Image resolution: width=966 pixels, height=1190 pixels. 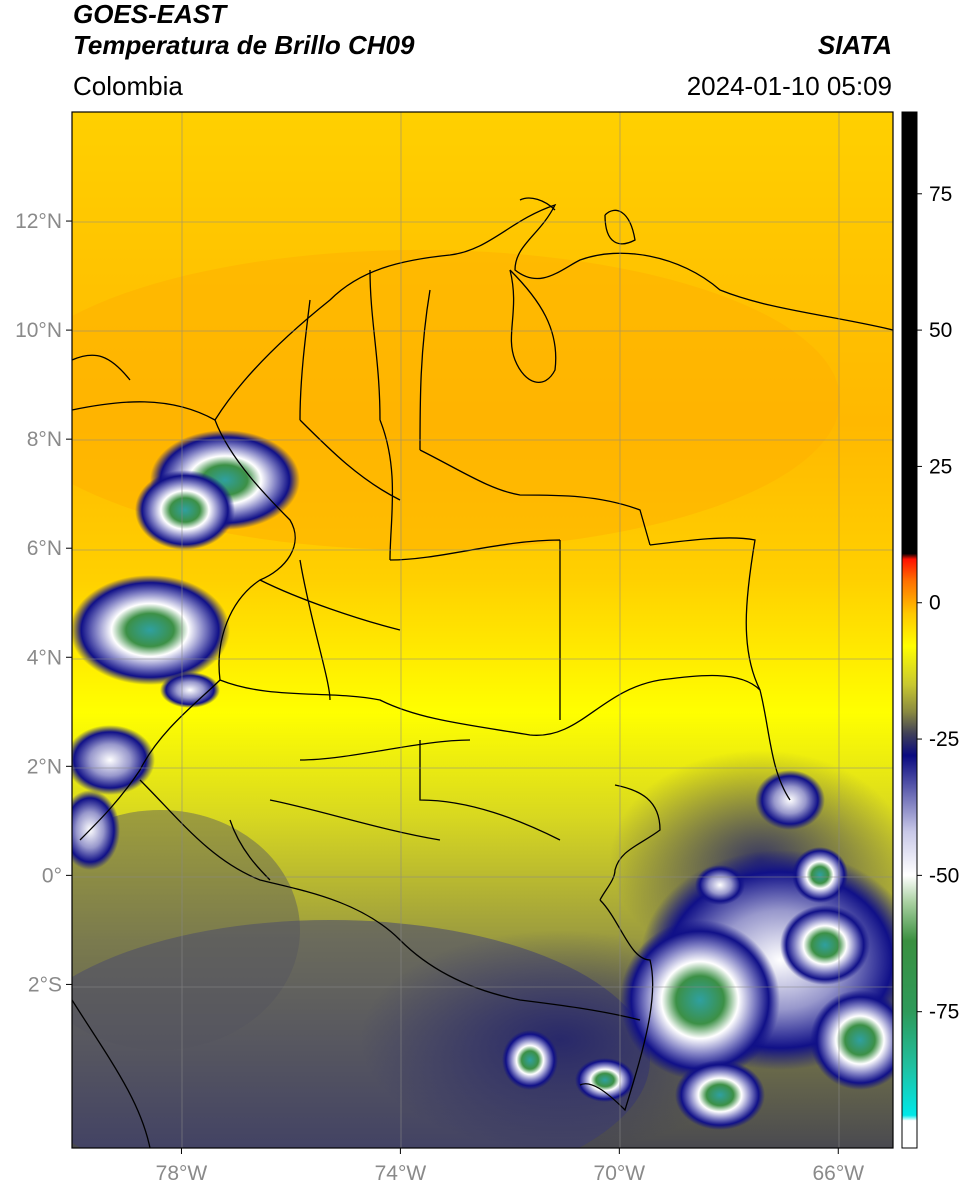 What do you see at coordinates (182, 1173) in the screenshot?
I see `lon-tick-label: 78°W` at bounding box center [182, 1173].